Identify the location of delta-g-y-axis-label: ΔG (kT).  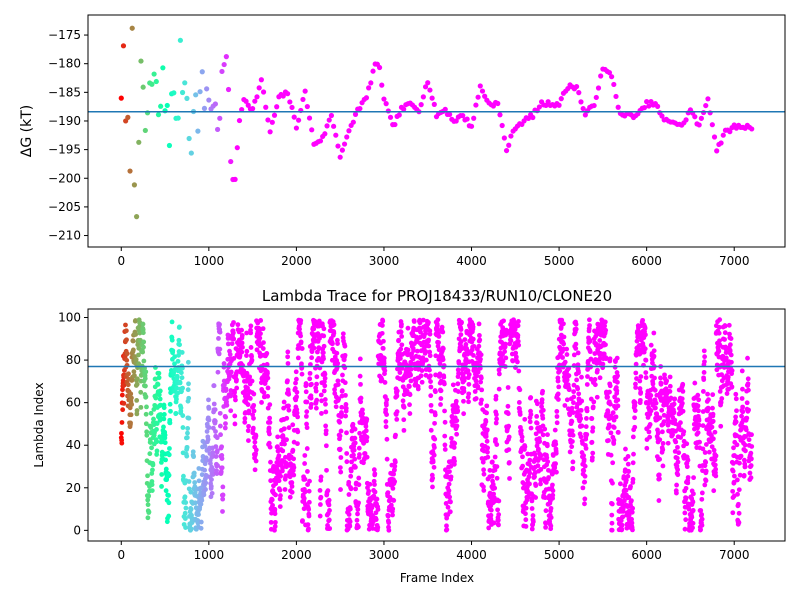
(27, 131).